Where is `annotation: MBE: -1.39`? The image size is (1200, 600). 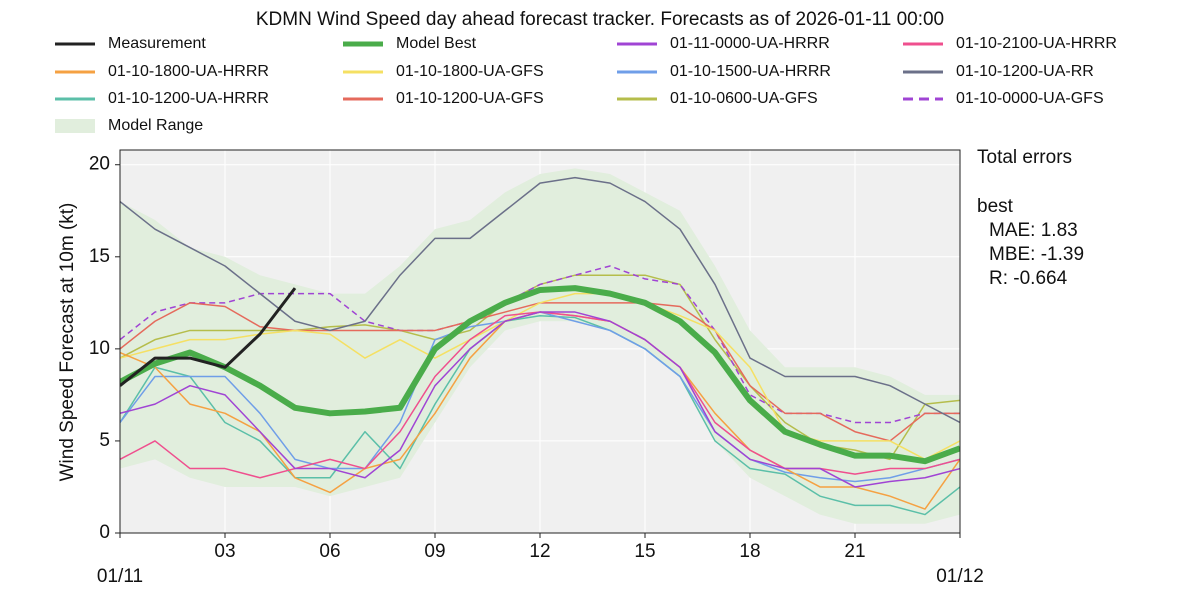
annotation: MBE: -1.39 is located at coordinates (1036, 254).